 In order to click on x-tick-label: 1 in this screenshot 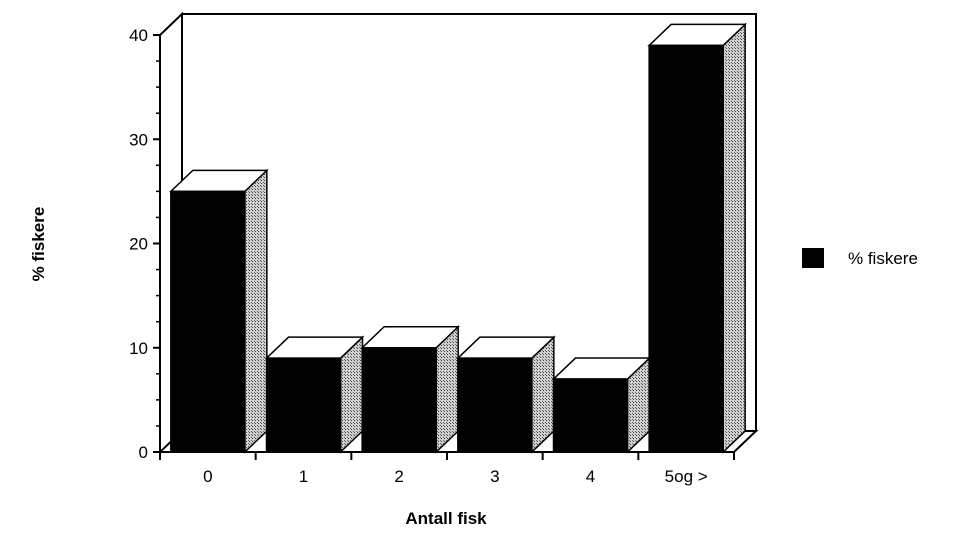, I will do `click(303, 476)`.